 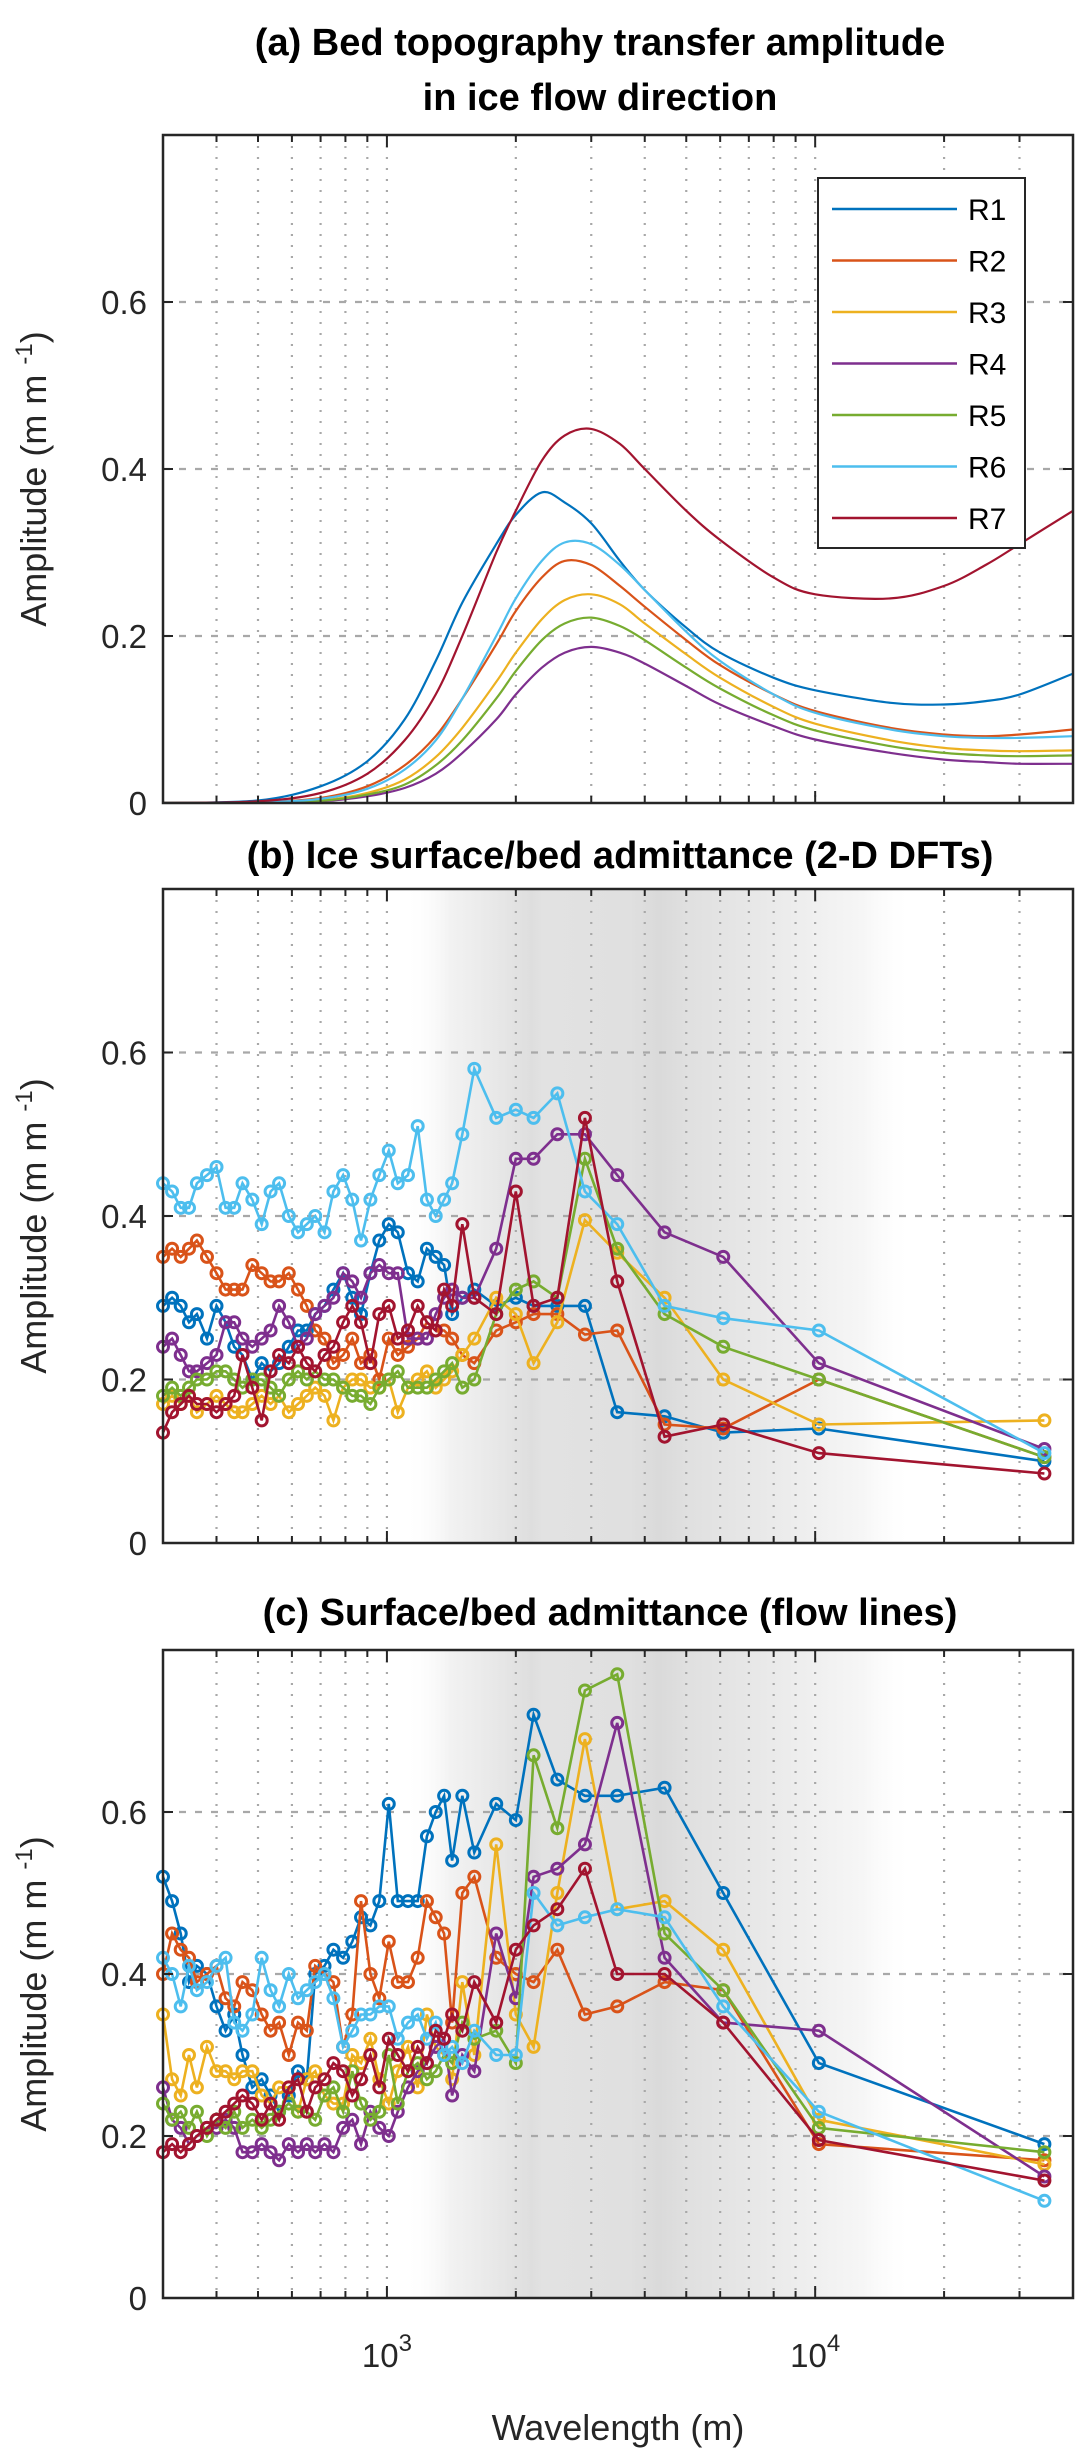 What do you see at coordinates (987, 519) in the screenshot?
I see `legend-label-R7: R7` at bounding box center [987, 519].